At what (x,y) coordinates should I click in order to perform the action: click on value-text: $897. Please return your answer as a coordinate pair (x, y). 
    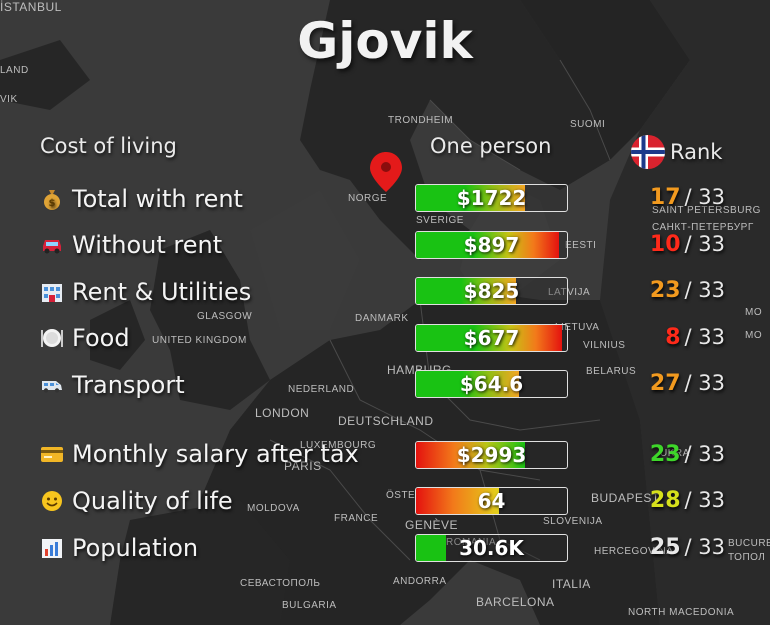
    Looking at the image, I should click on (491, 245).